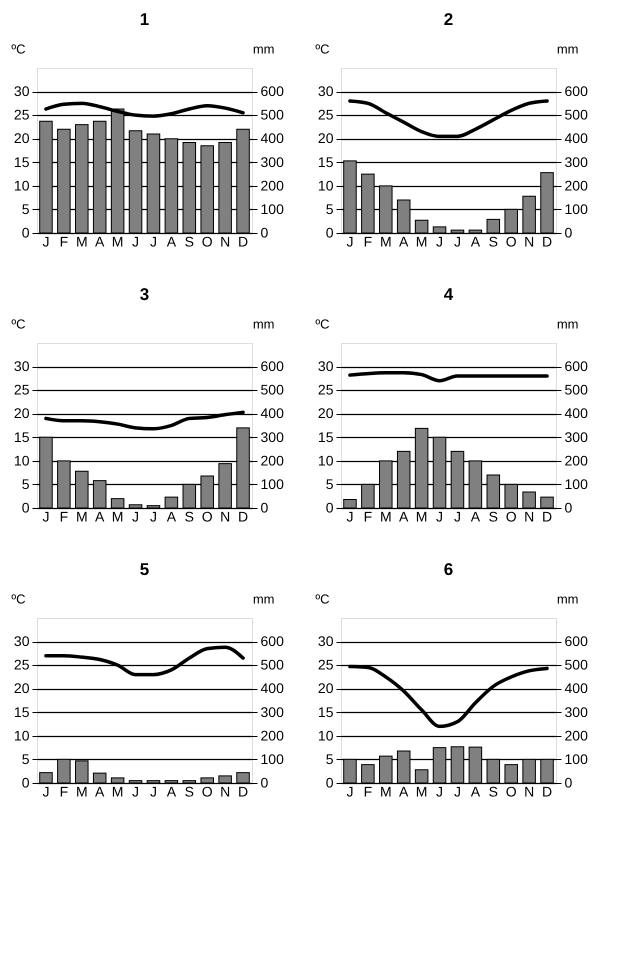  What do you see at coordinates (448, 376) in the screenshot?
I see `line-series` at bounding box center [448, 376].